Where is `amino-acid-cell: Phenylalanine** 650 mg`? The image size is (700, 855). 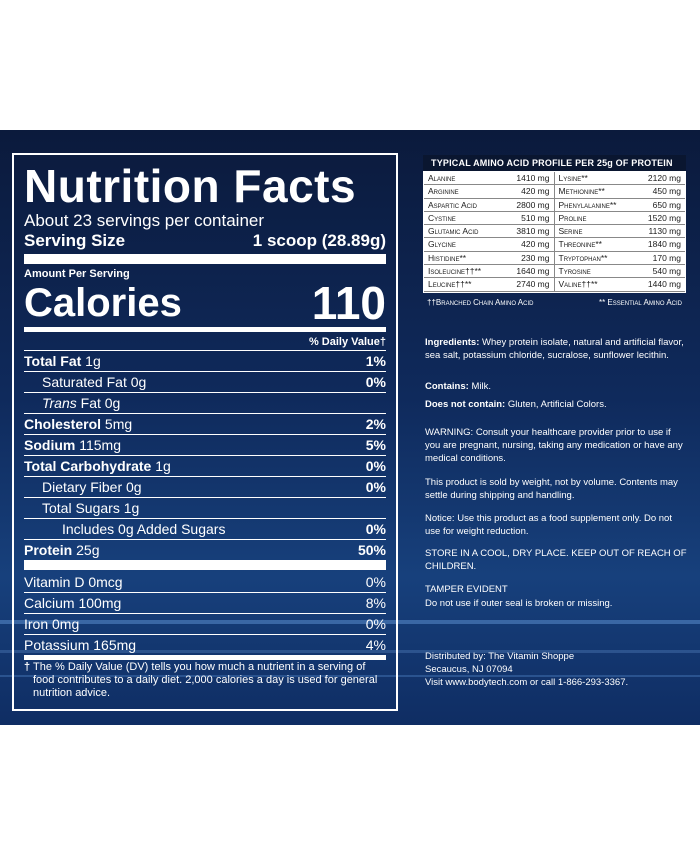 amino-acid-cell: Phenylalanine** 650 mg is located at coordinates (619, 205).